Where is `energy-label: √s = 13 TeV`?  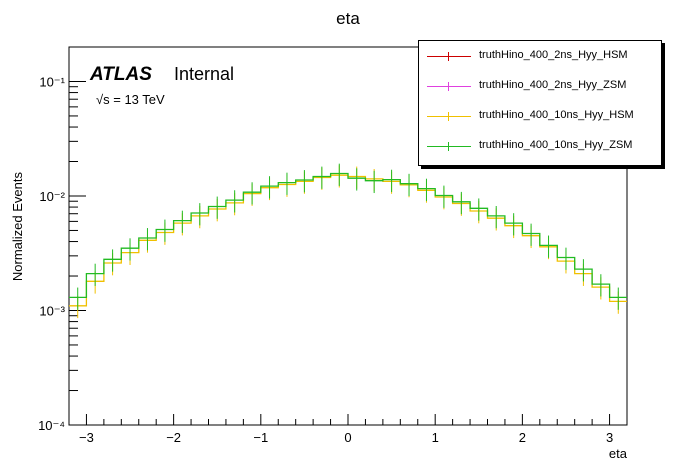 energy-label: √s = 13 TeV is located at coordinates (130, 99).